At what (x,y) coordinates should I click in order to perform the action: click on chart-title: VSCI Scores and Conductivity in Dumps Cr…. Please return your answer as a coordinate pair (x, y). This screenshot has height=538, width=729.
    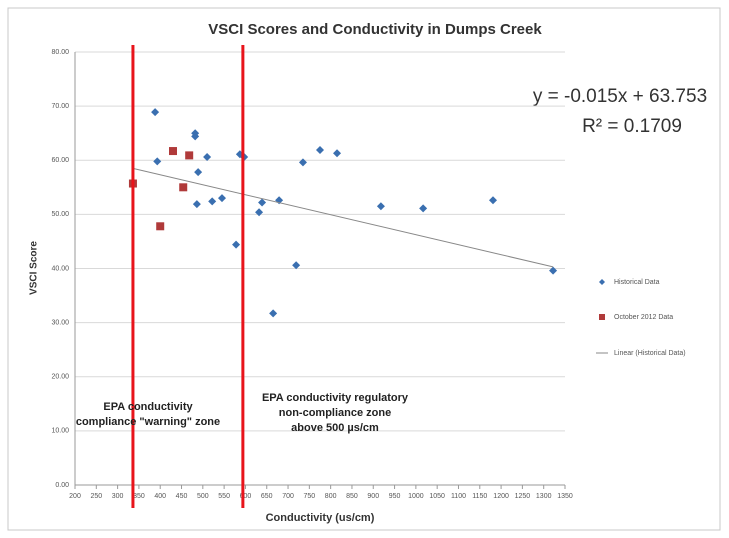
    Looking at the image, I should click on (375, 29).